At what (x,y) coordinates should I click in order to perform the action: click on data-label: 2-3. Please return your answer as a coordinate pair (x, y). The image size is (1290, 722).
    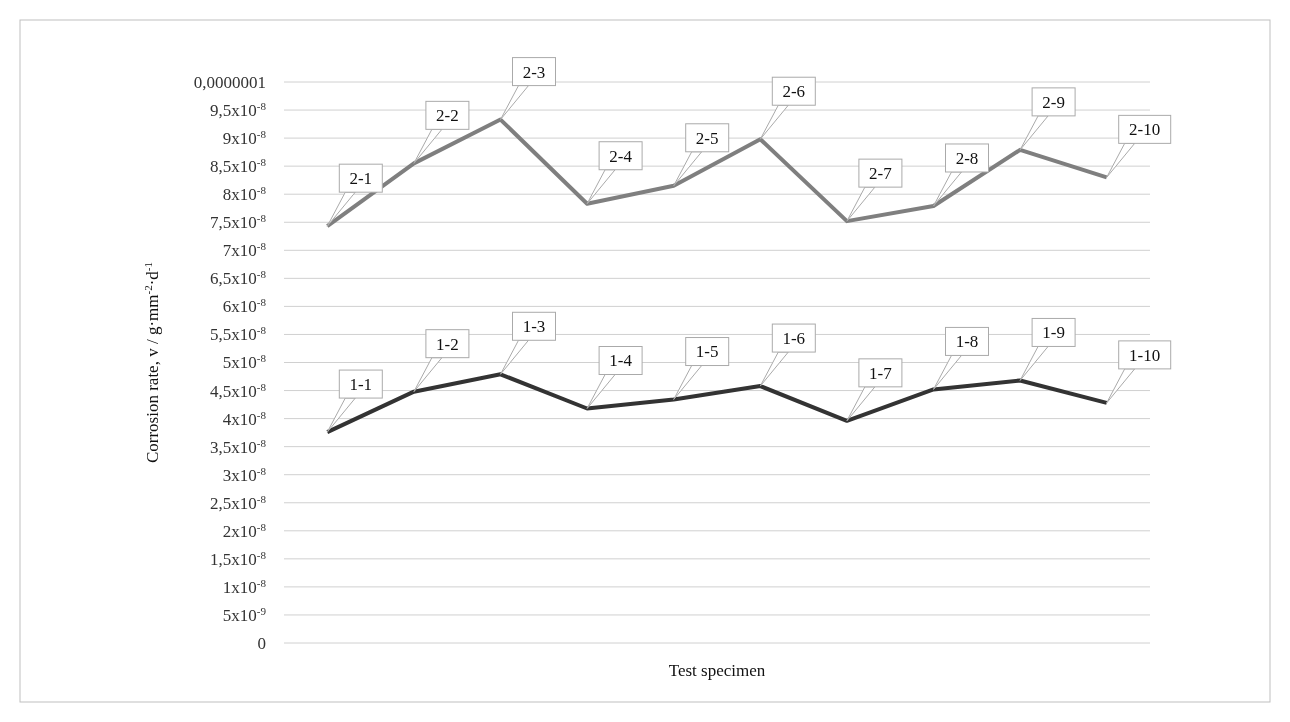
    Looking at the image, I should click on (534, 72).